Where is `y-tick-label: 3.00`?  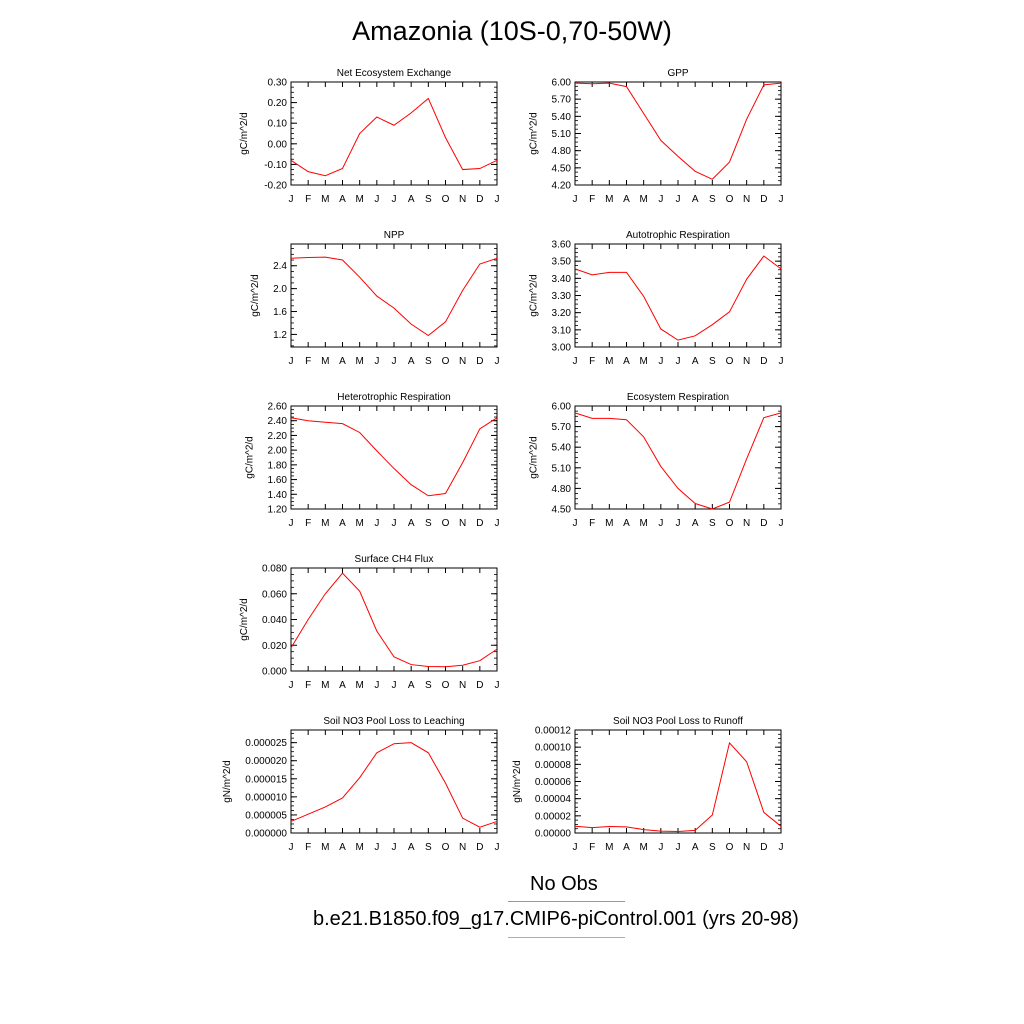
y-tick-label: 3.00 is located at coordinates (562, 348).